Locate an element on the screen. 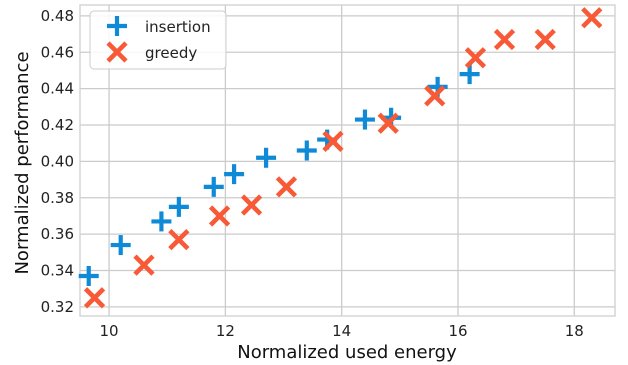 The height and width of the screenshot is (365, 628). legend-x-icon is located at coordinates (117, 52).